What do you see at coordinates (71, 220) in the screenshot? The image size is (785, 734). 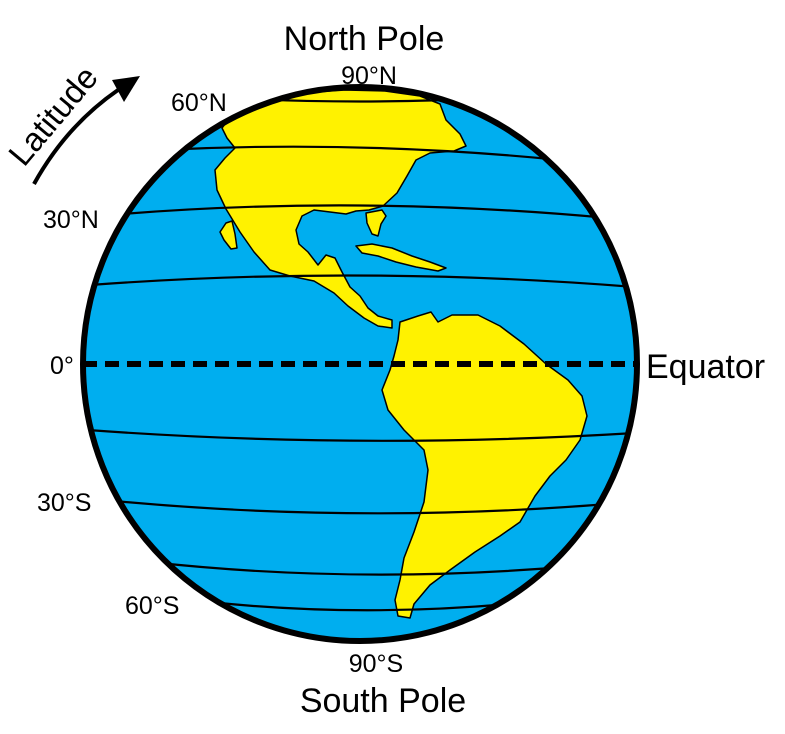 I see `label-30-north: 30°N` at bounding box center [71, 220].